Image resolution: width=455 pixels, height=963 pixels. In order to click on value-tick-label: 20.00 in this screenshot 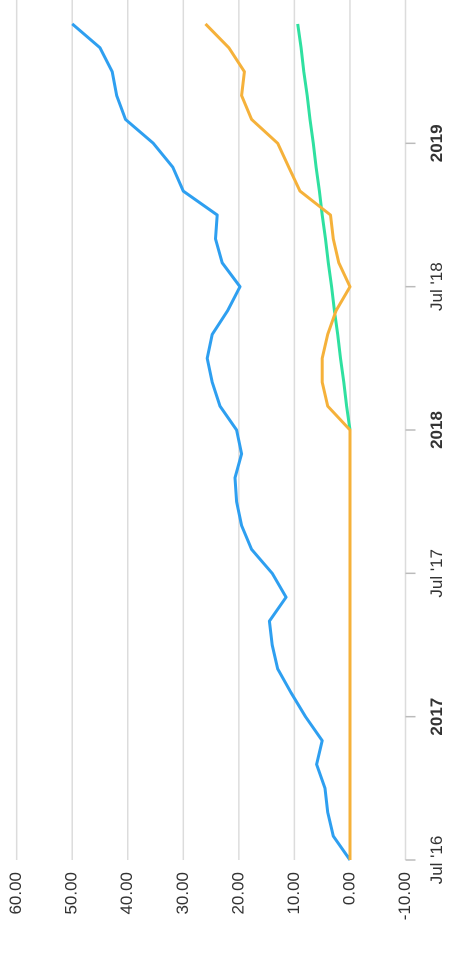, I will do `click(237, 893)`.